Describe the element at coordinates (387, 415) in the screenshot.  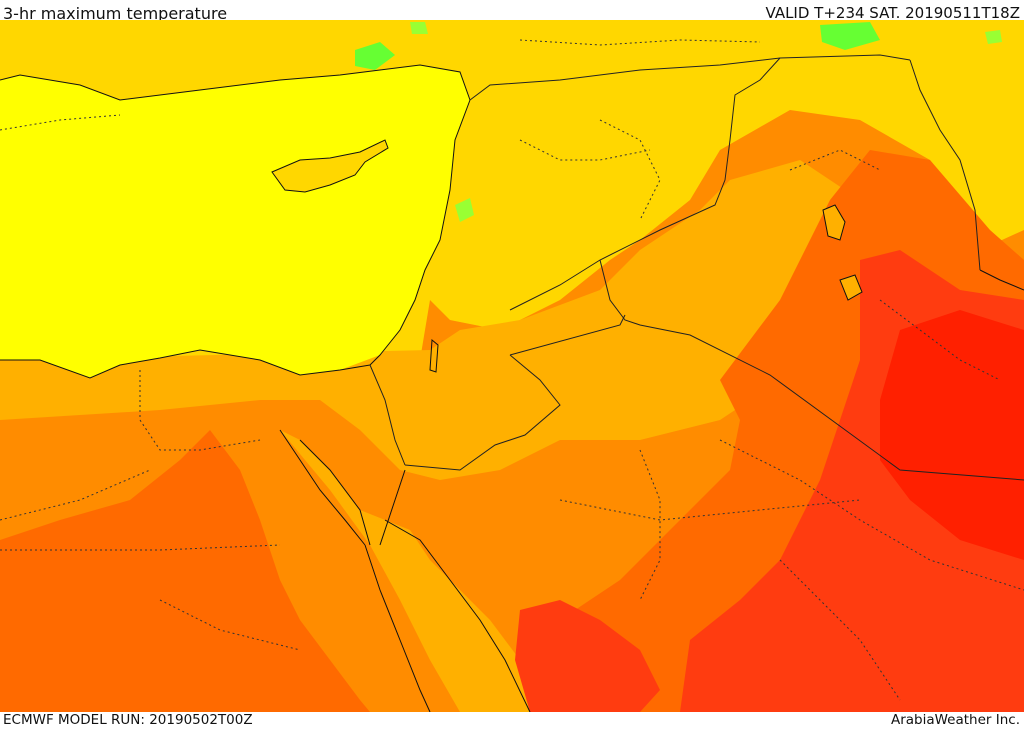
I see `egypt-israel-border` at that location.